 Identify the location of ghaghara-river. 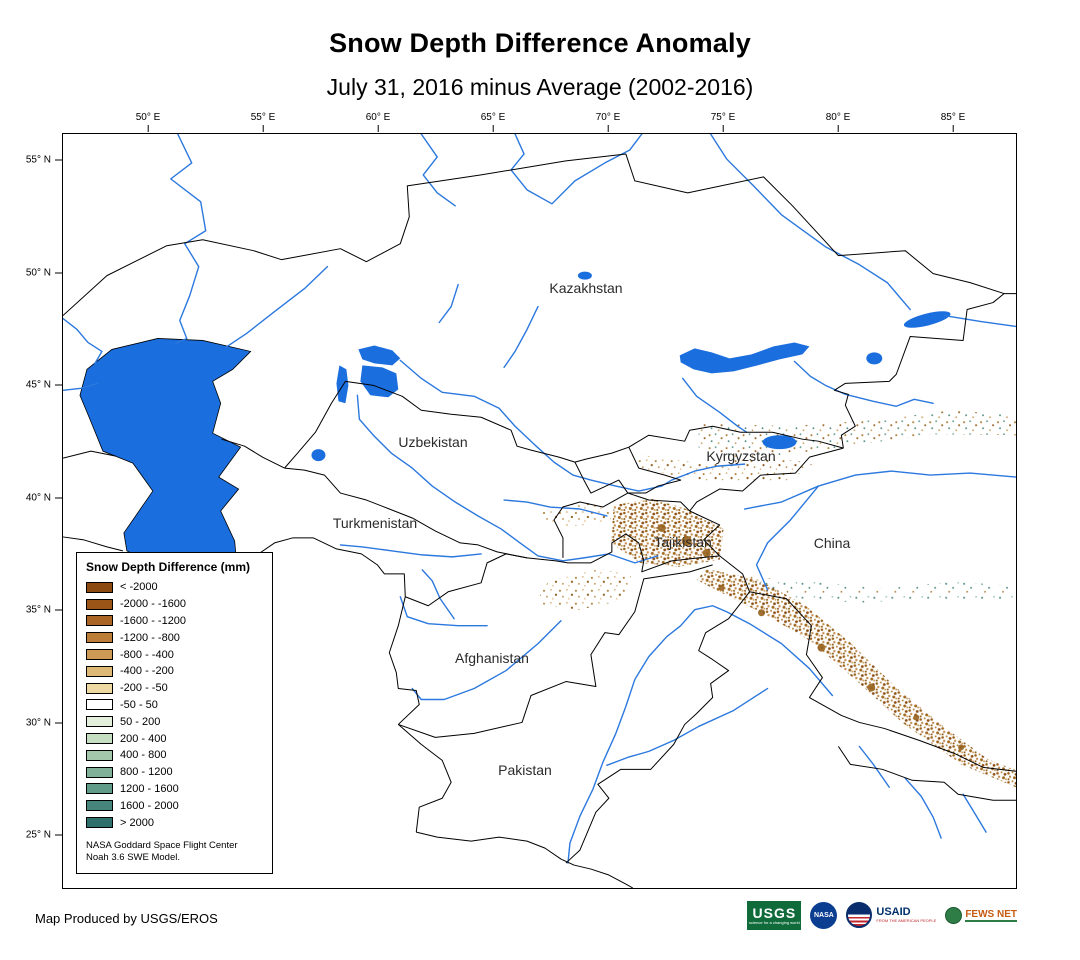
(874, 766).